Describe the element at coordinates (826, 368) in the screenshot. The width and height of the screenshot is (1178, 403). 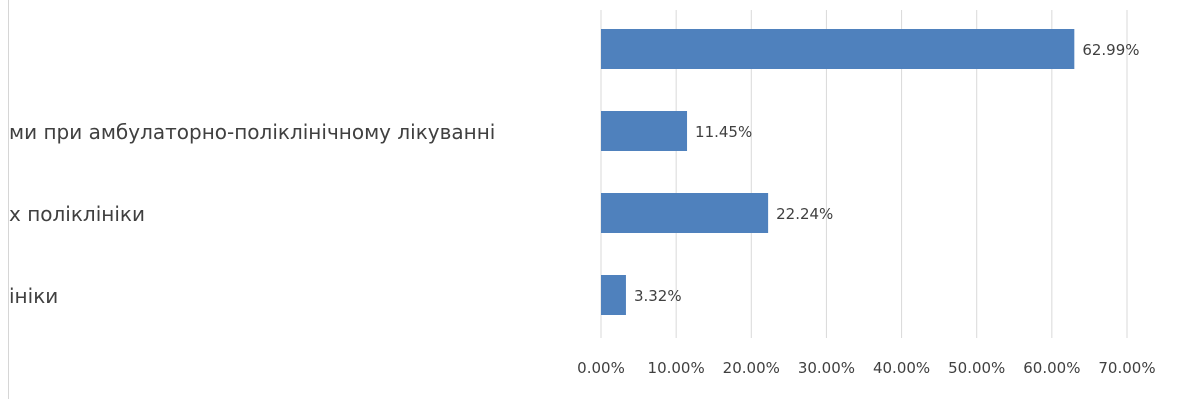
I see `x-tick-label: 30.00%` at that location.